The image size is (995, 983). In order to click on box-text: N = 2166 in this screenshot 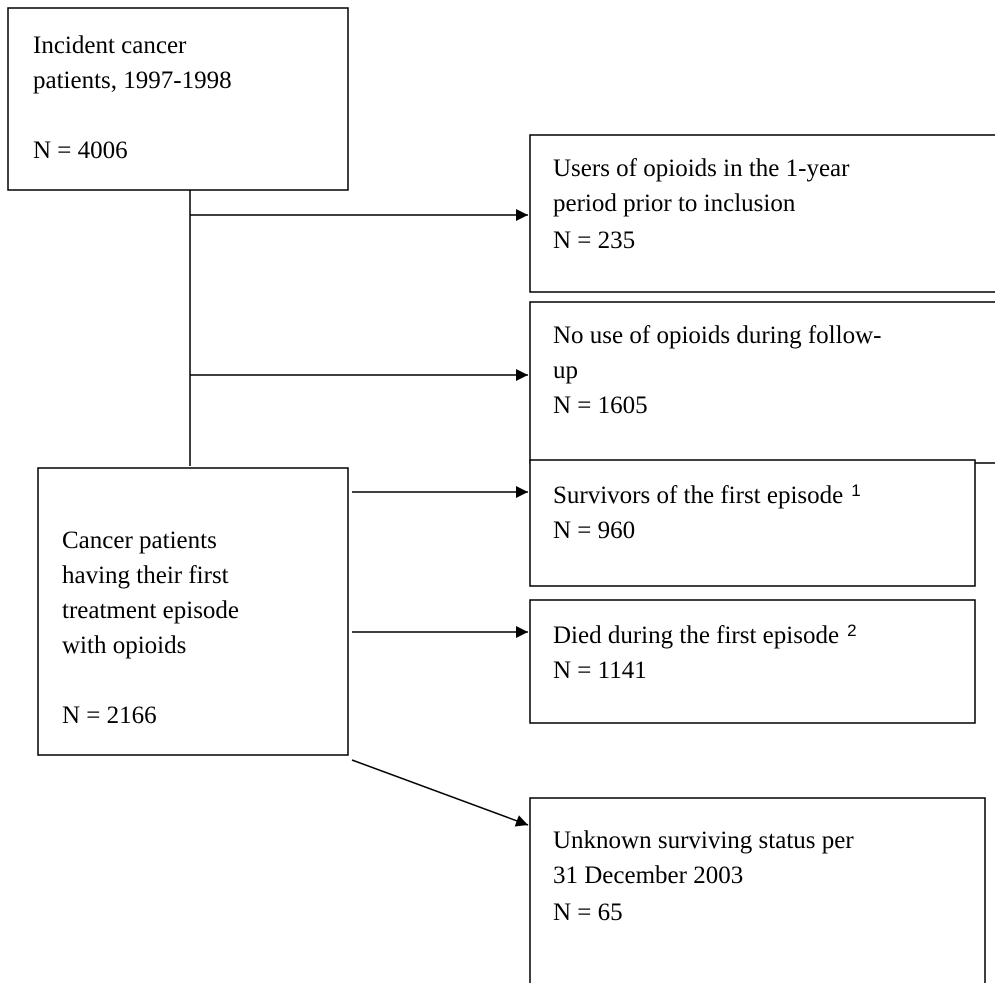, I will do `click(109, 715)`.